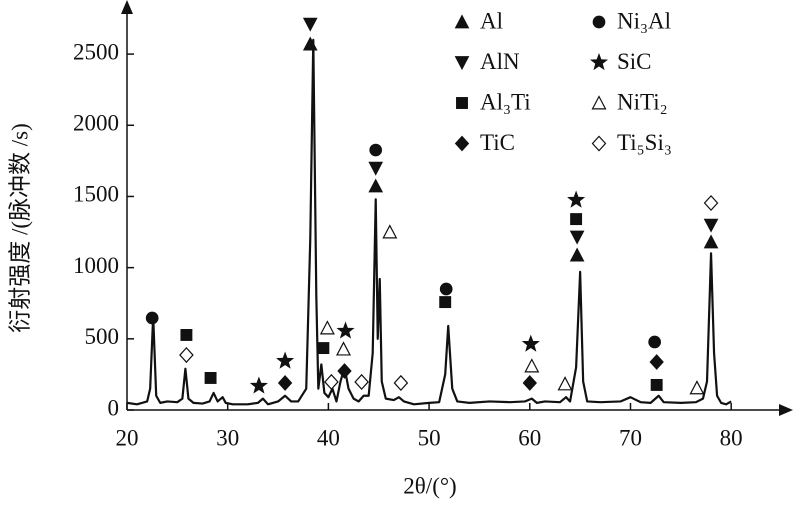 This screenshot has width=795, height=505. Describe the element at coordinates (786, 410) in the screenshot. I see `x-axis-arrow` at that location.